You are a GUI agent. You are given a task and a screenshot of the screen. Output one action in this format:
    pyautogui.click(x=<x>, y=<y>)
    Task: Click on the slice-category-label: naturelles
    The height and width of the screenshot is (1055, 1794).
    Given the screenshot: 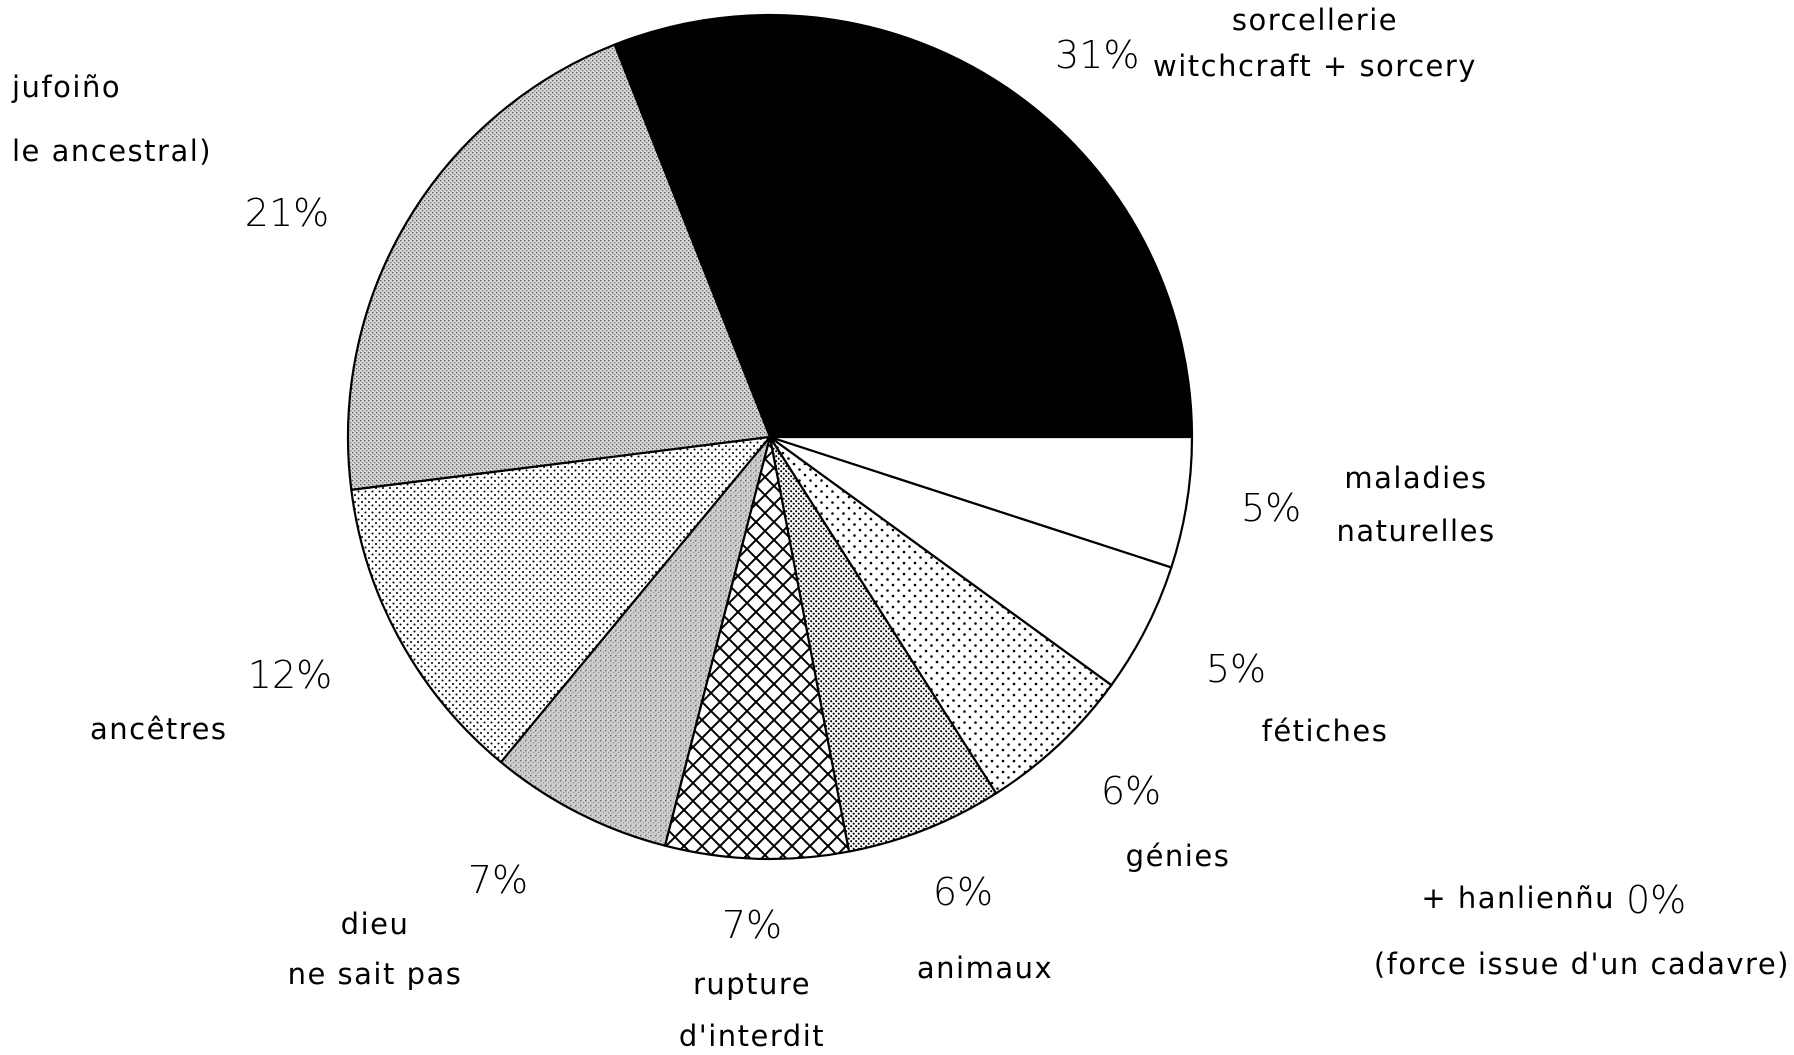 What is the action you would take?
    pyautogui.click(x=1415, y=531)
    